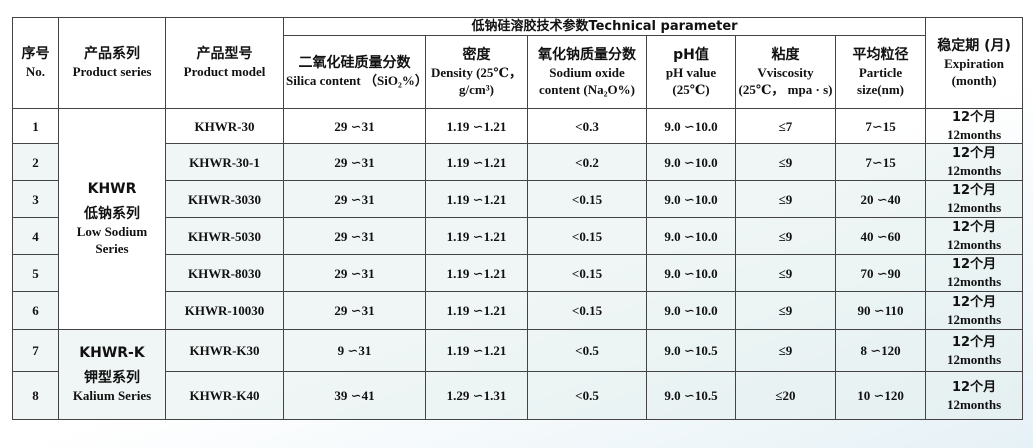 This screenshot has width=1033, height=448. I want to click on series-cell: KHWR-K 钾型系列 Kalium Series, so click(112, 374).